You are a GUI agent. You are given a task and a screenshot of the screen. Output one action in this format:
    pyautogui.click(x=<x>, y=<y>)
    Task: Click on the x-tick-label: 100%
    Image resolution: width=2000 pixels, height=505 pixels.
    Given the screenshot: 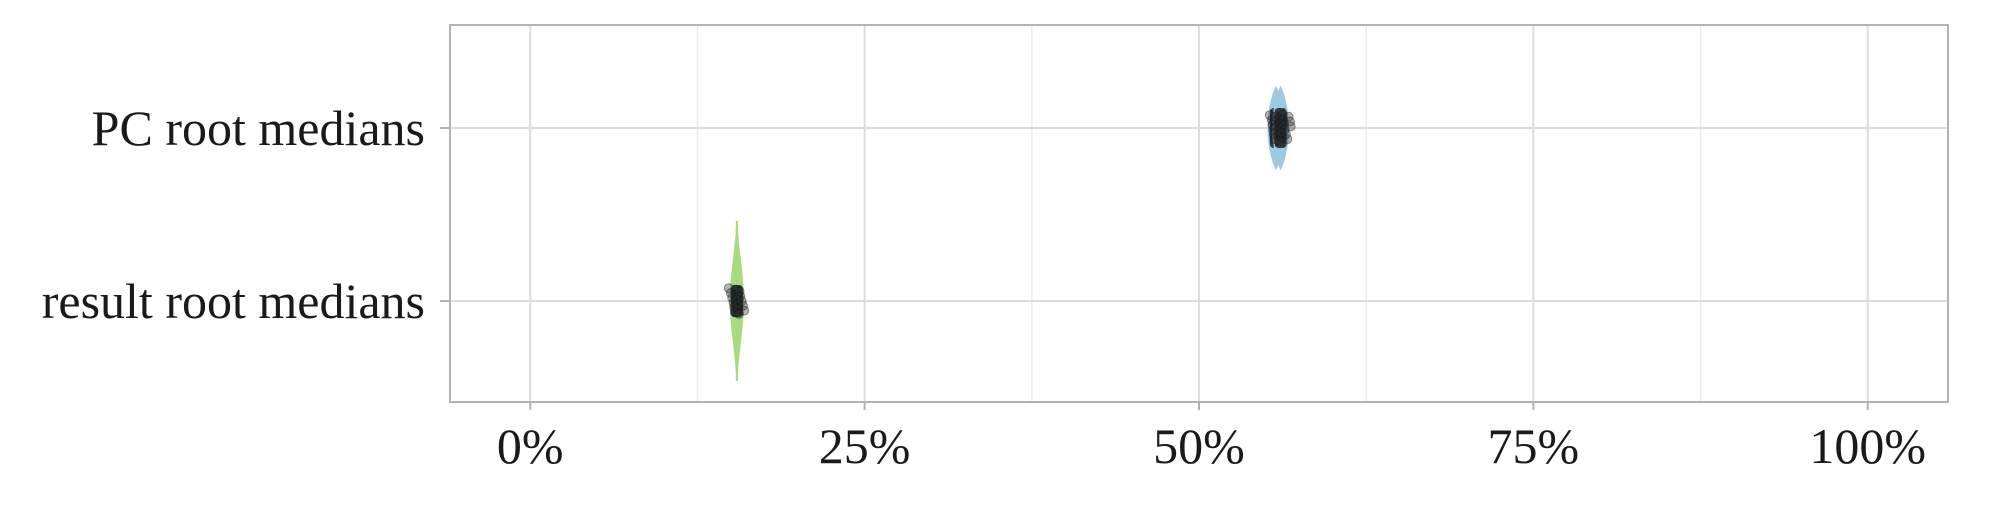 What is the action you would take?
    pyautogui.click(x=1867, y=446)
    